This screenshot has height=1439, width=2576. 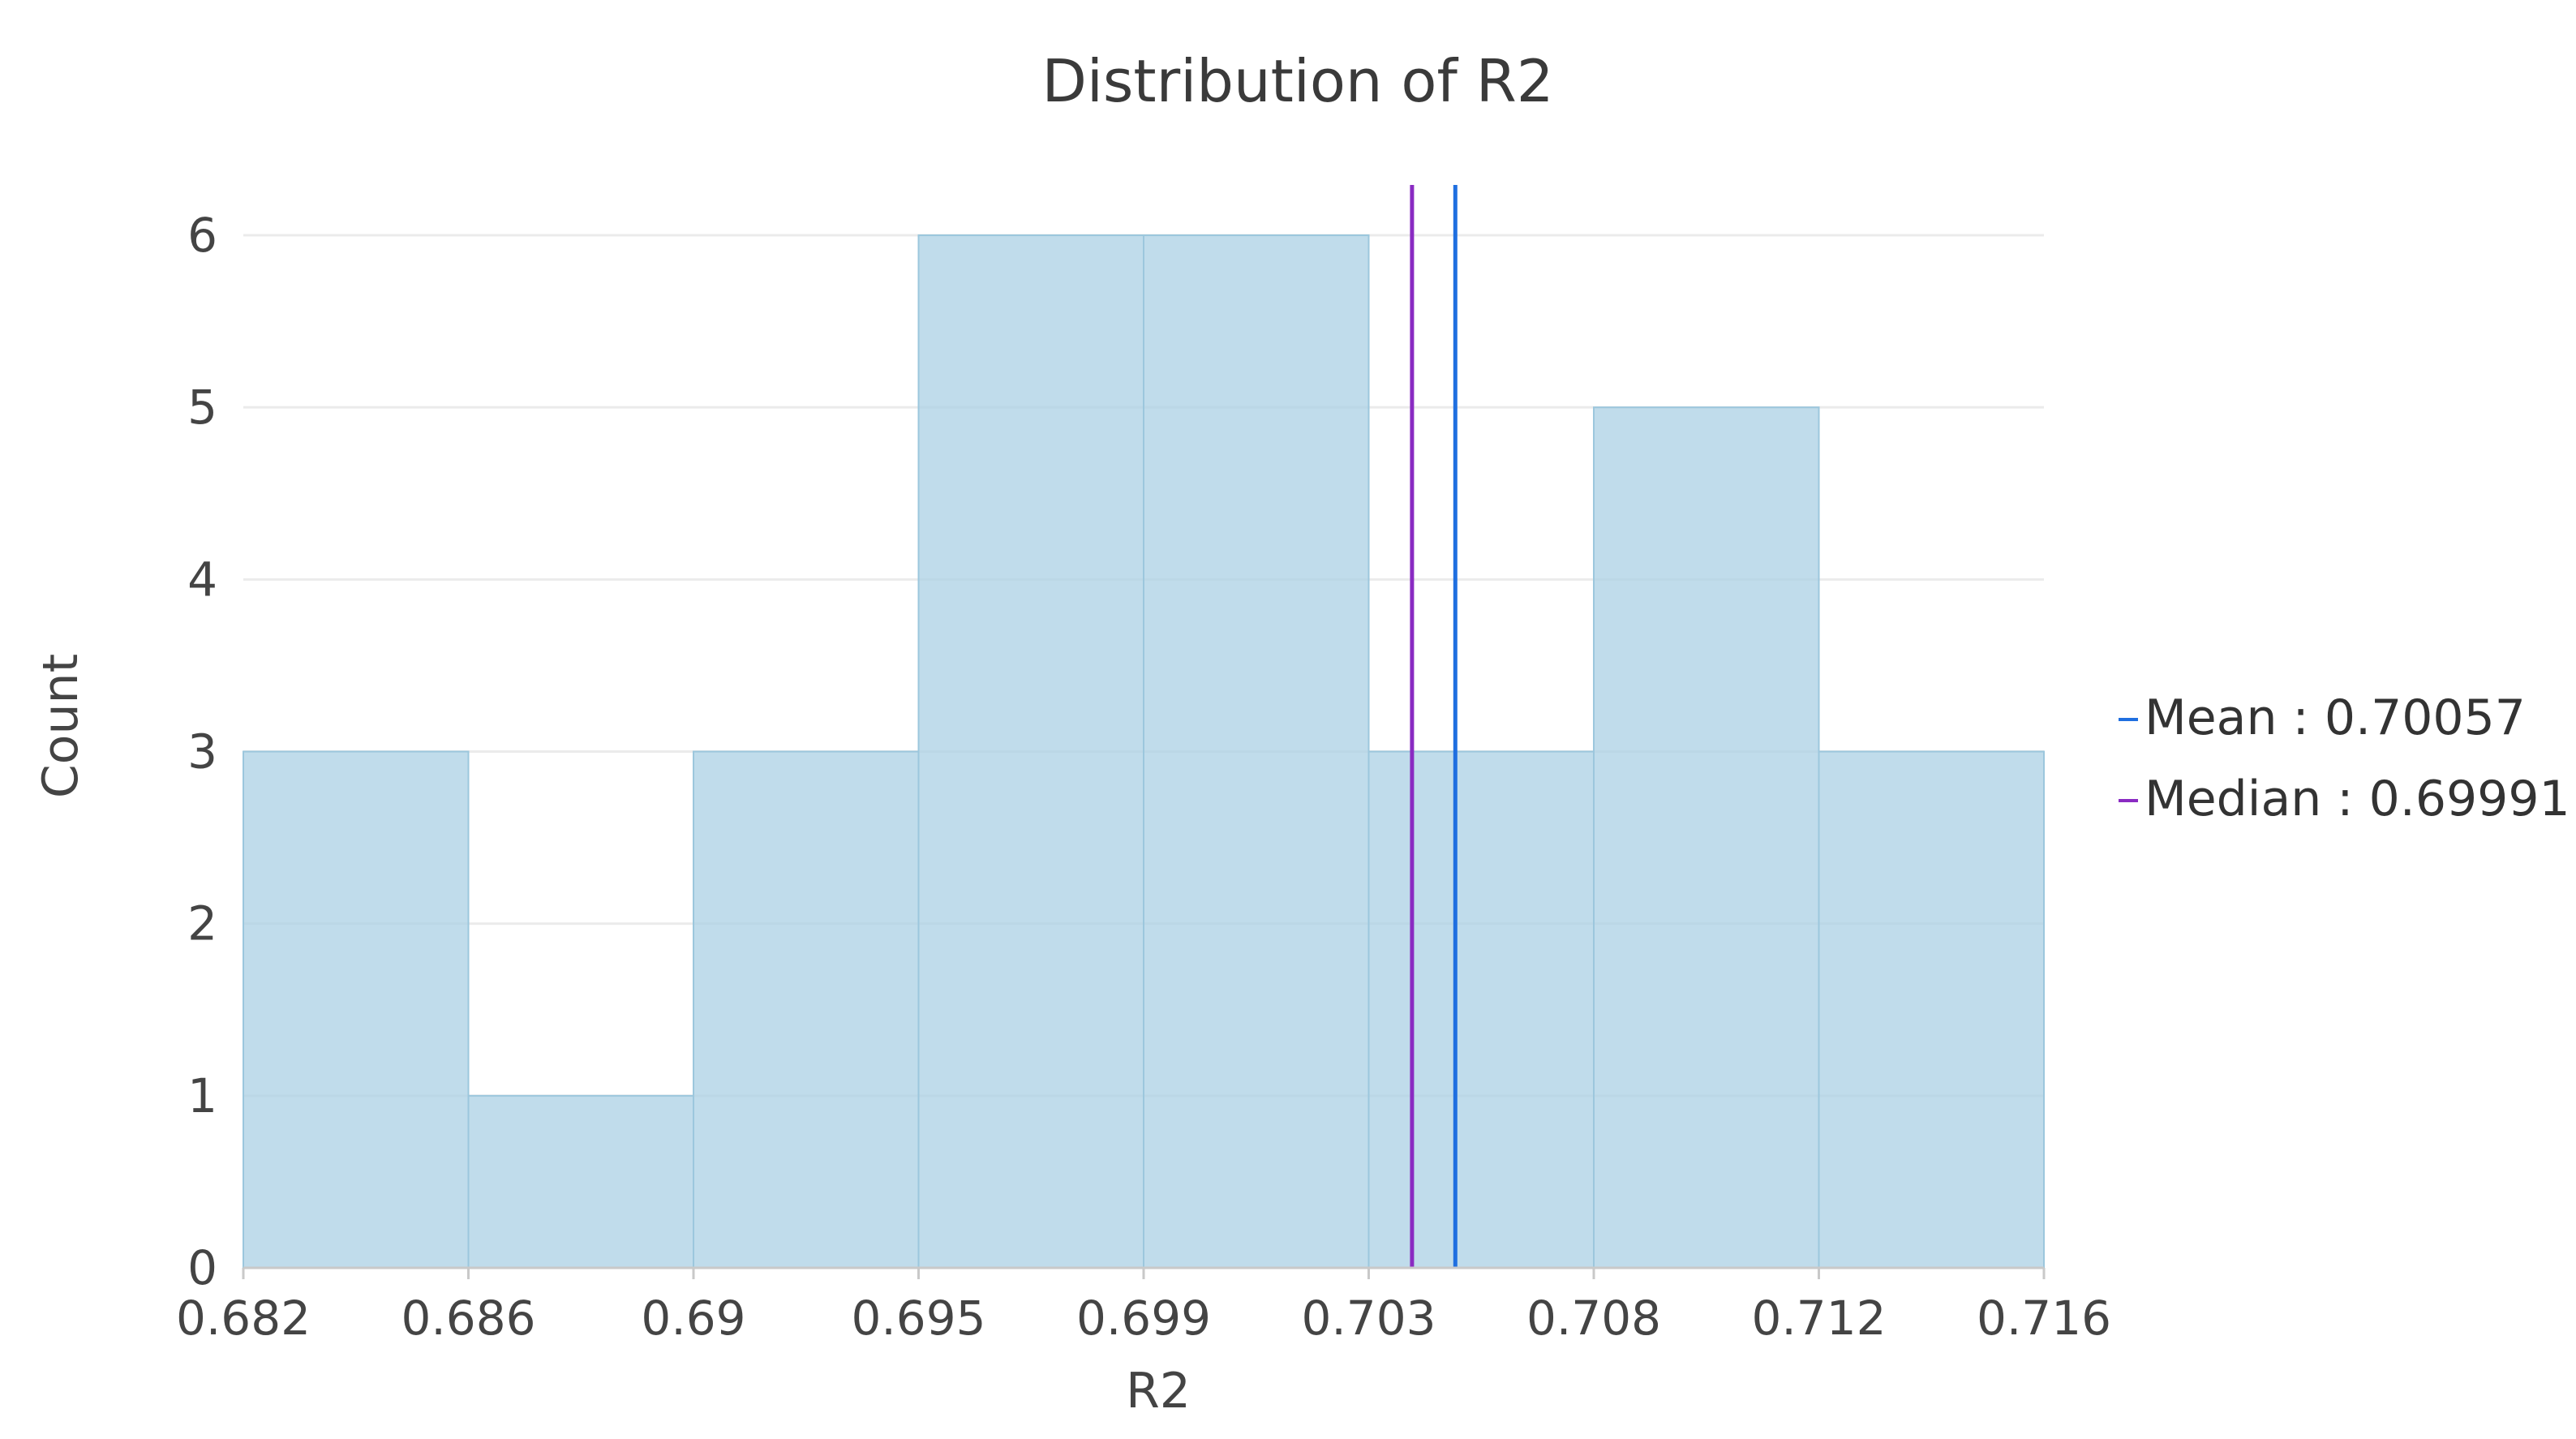 What do you see at coordinates (202, 1267) in the screenshot?
I see `y-tick-label-0: 0` at bounding box center [202, 1267].